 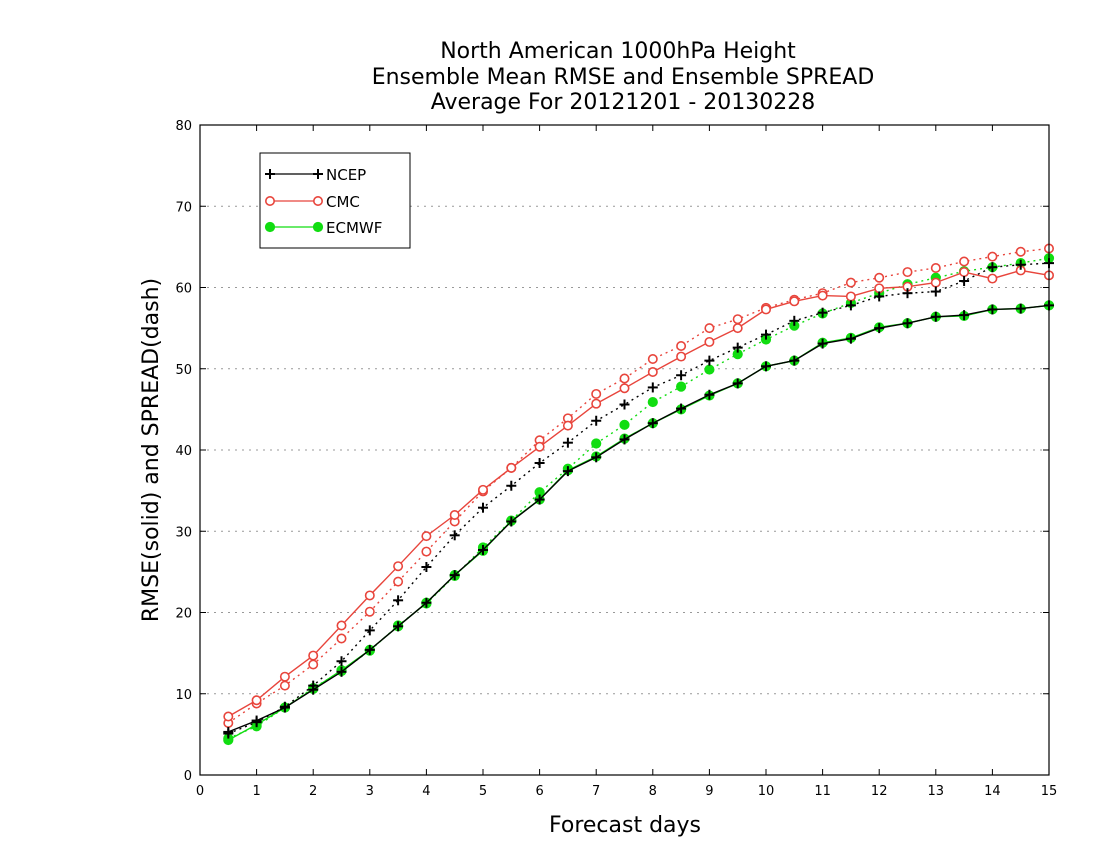 What do you see at coordinates (256, 791) in the screenshot?
I see `x-tick-label: 1` at bounding box center [256, 791].